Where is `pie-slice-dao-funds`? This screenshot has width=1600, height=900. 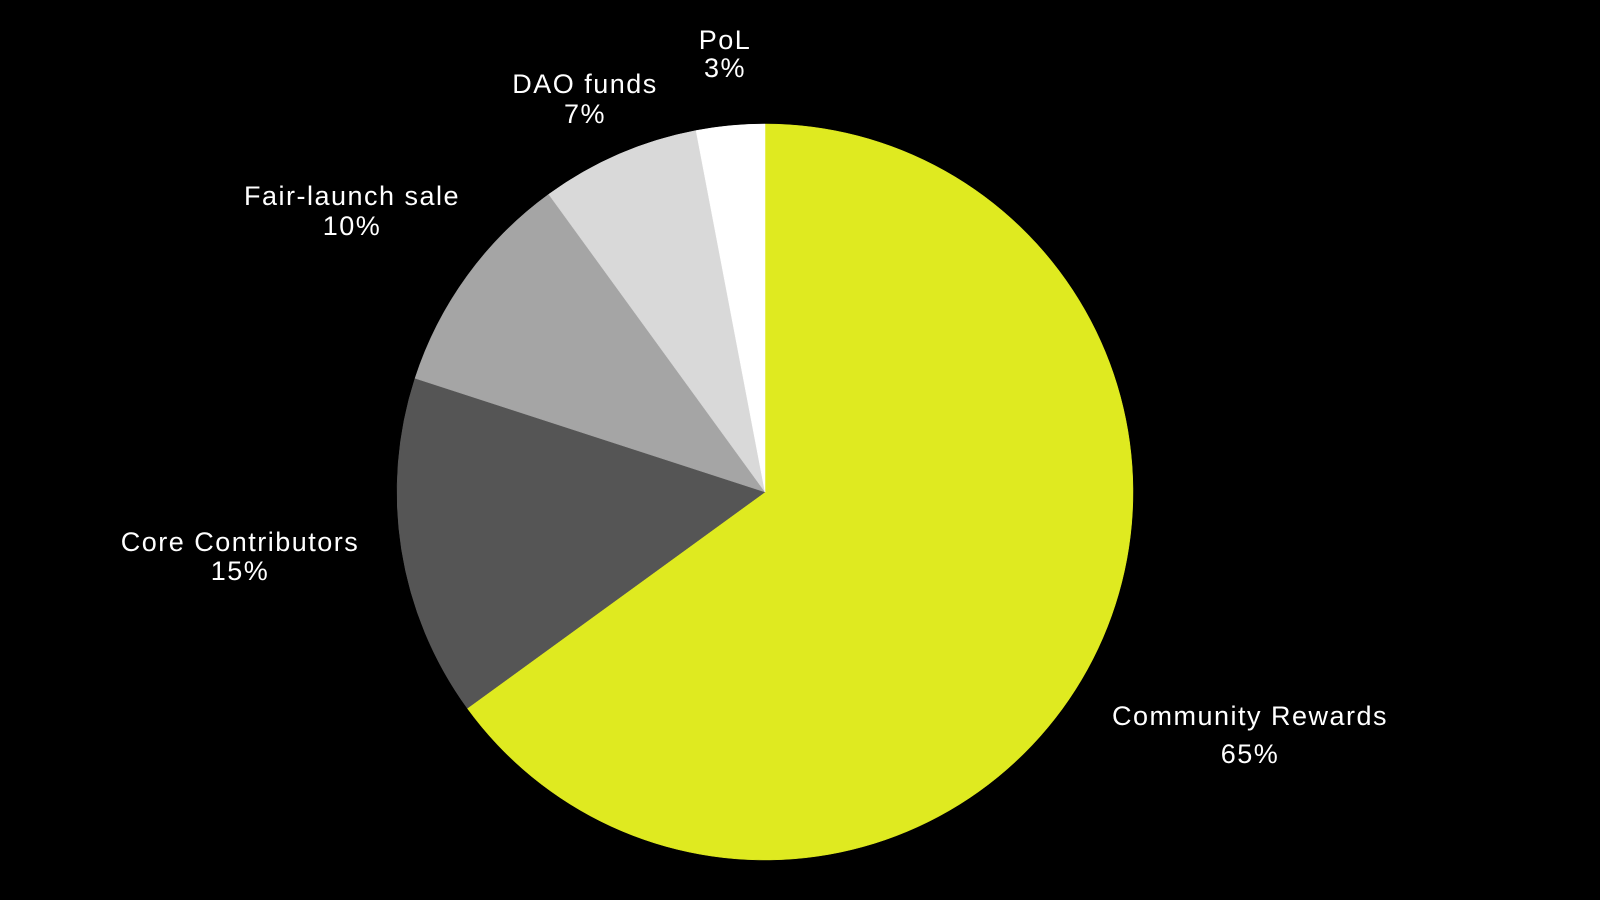
pie-slice-dao-funds is located at coordinates (657, 311).